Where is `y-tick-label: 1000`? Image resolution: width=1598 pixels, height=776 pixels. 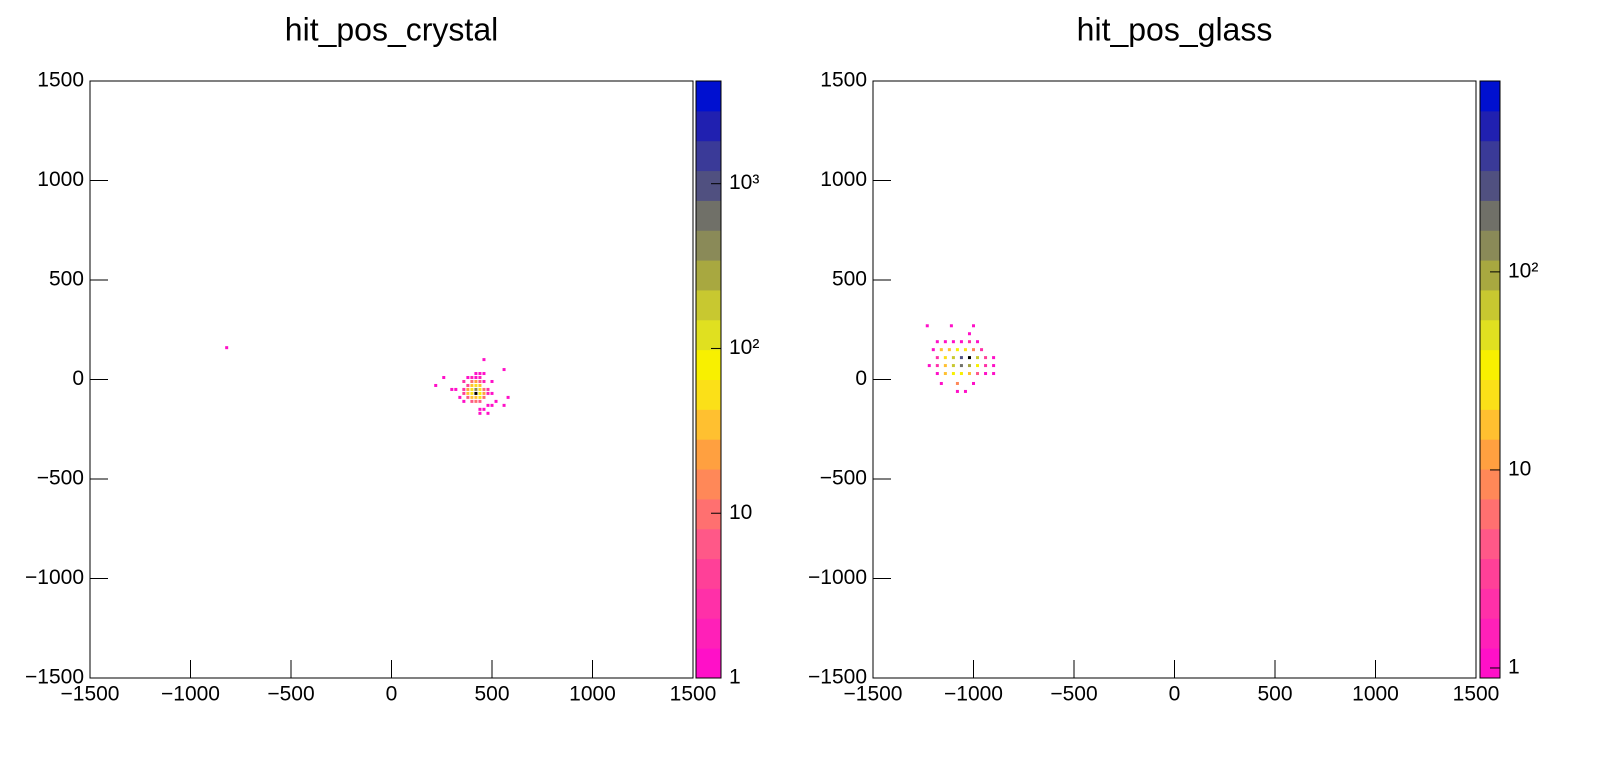 y-tick-label: 1000 is located at coordinates (843, 179).